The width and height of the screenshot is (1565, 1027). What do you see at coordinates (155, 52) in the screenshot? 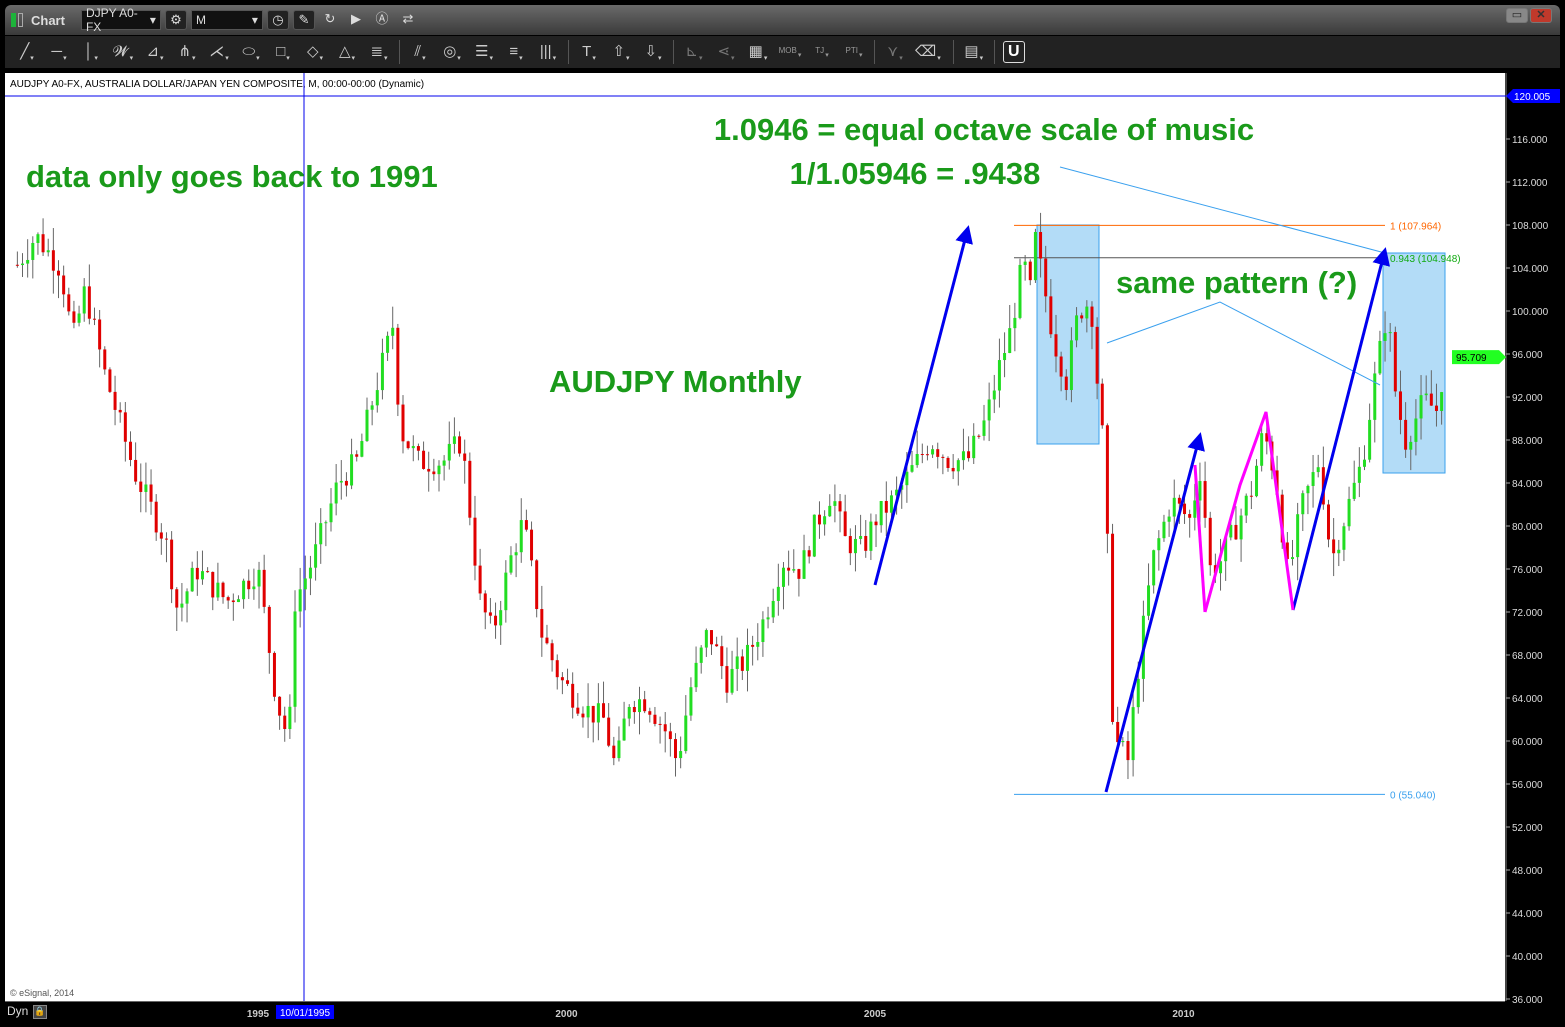
I see `fan-tool-icon: ⊿` at bounding box center [155, 52].